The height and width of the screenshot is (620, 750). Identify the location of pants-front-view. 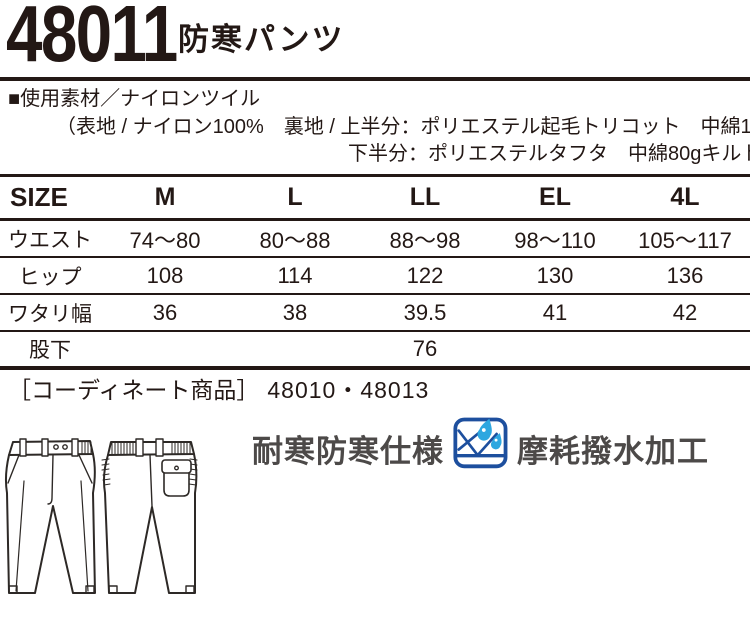
(50, 516).